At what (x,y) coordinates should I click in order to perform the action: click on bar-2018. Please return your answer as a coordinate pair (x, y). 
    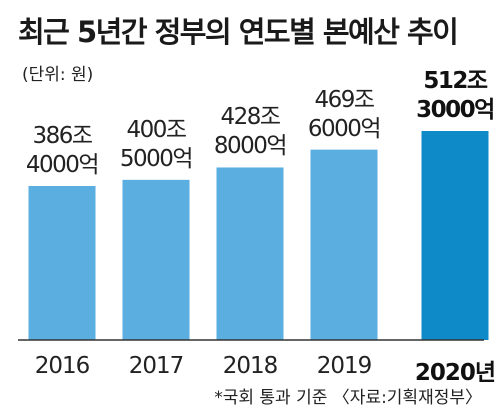
    Looking at the image, I should click on (250, 253).